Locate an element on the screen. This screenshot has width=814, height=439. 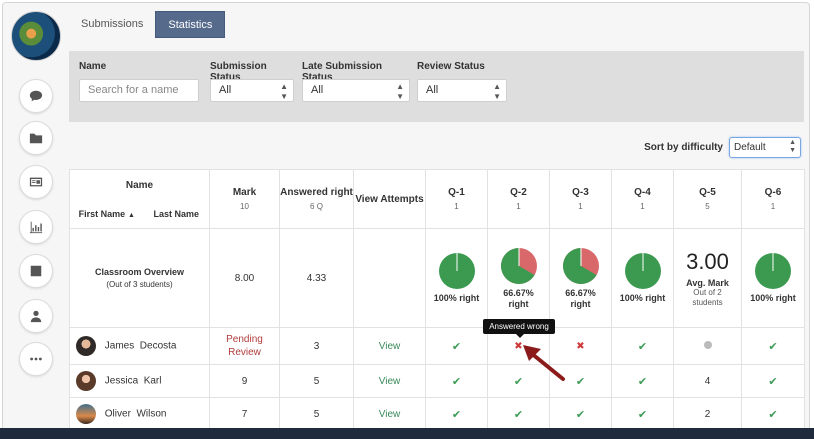
answered-right-header: Answered right 6 Q is located at coordinates (316, 199).